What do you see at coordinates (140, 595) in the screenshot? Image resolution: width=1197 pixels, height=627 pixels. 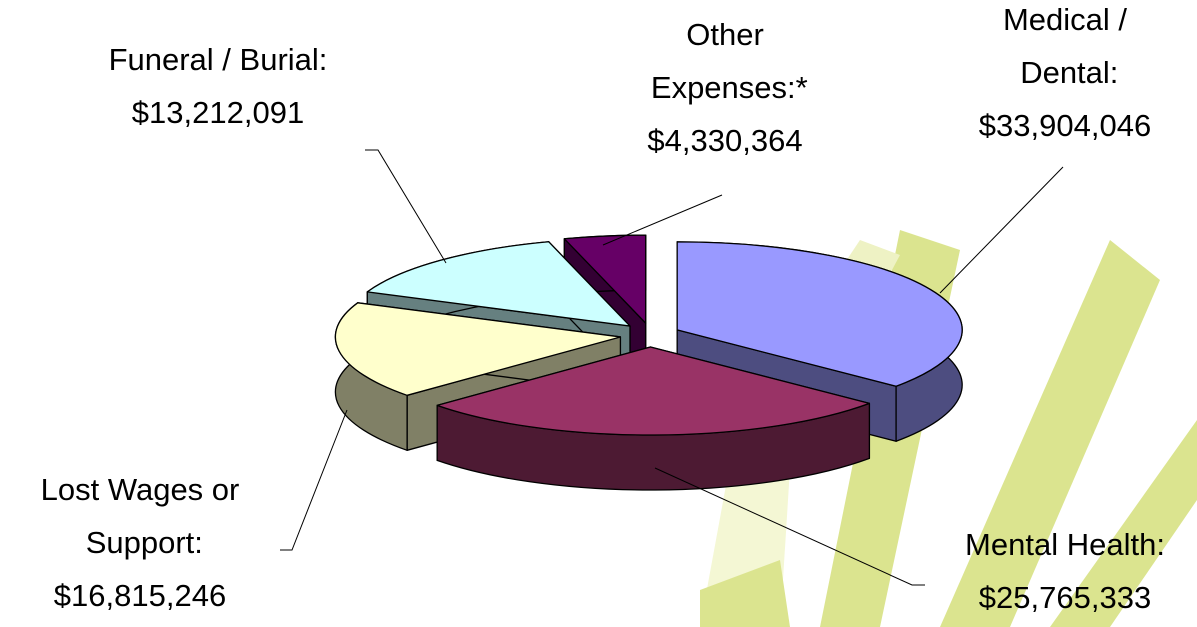 I see `value-label: $16,815,246` at bounding box center [140, 595].